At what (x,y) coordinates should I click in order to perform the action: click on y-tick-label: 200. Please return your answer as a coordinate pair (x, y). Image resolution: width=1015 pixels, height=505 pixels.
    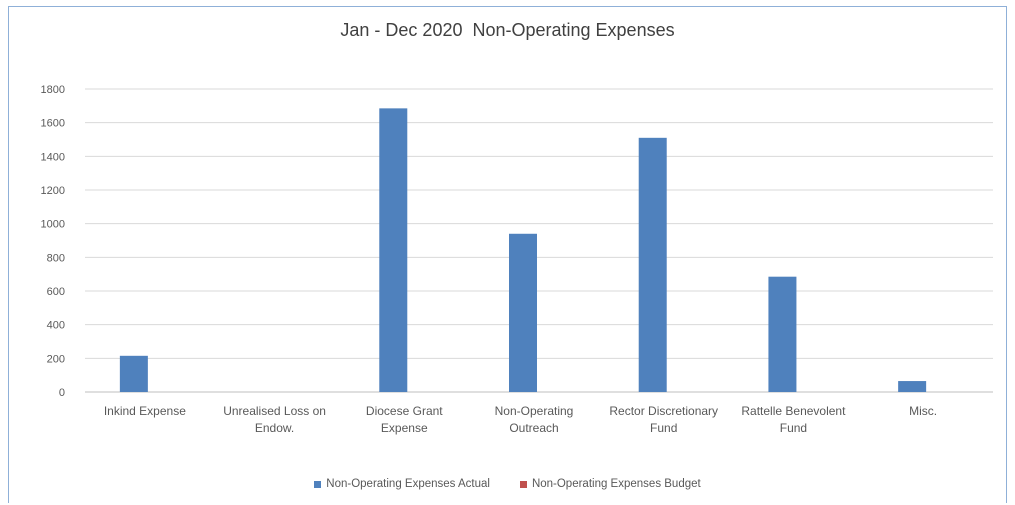
    Looking at the image, I should click on (56, 359).